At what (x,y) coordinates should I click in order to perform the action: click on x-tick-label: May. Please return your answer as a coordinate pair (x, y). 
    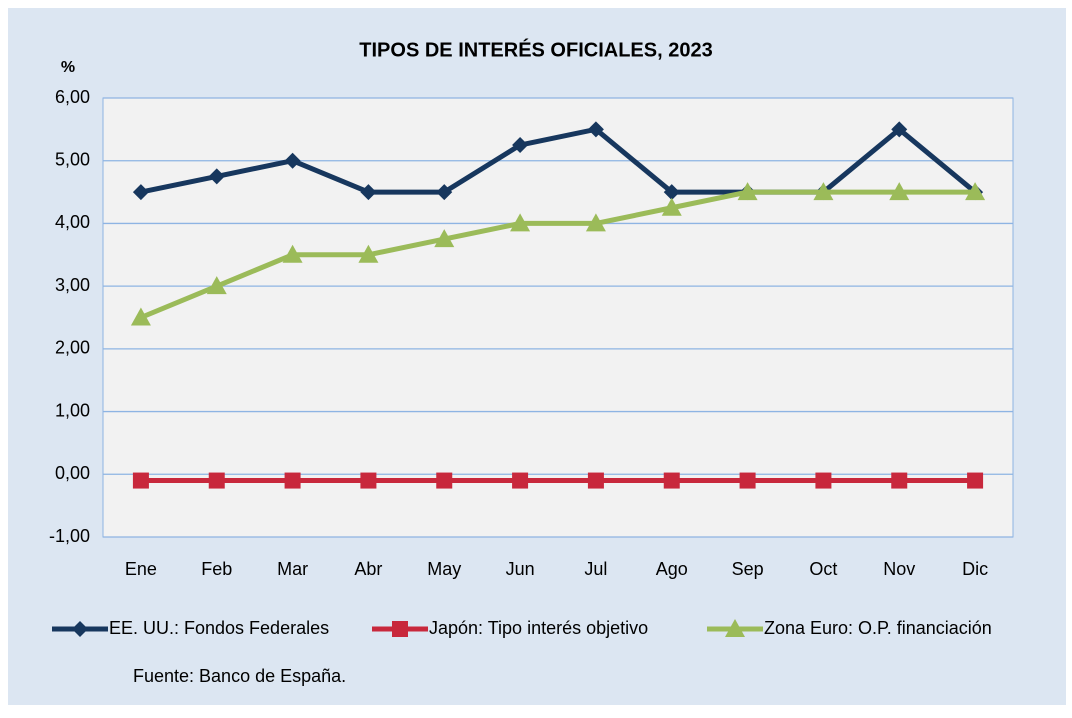
    Looking at the image, I should click on (444, 569).